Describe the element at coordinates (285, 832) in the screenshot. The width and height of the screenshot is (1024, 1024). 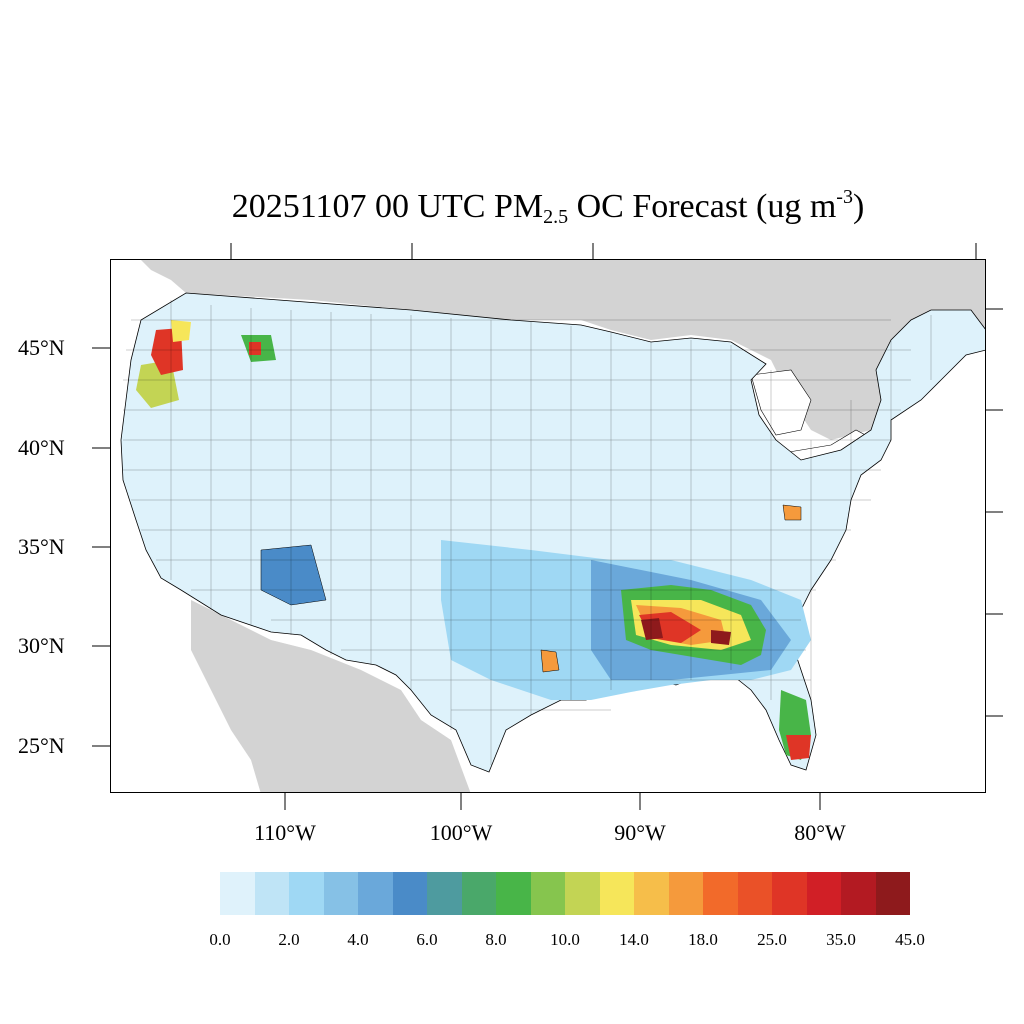
I see `lon-label-110: 110°W` at that location.